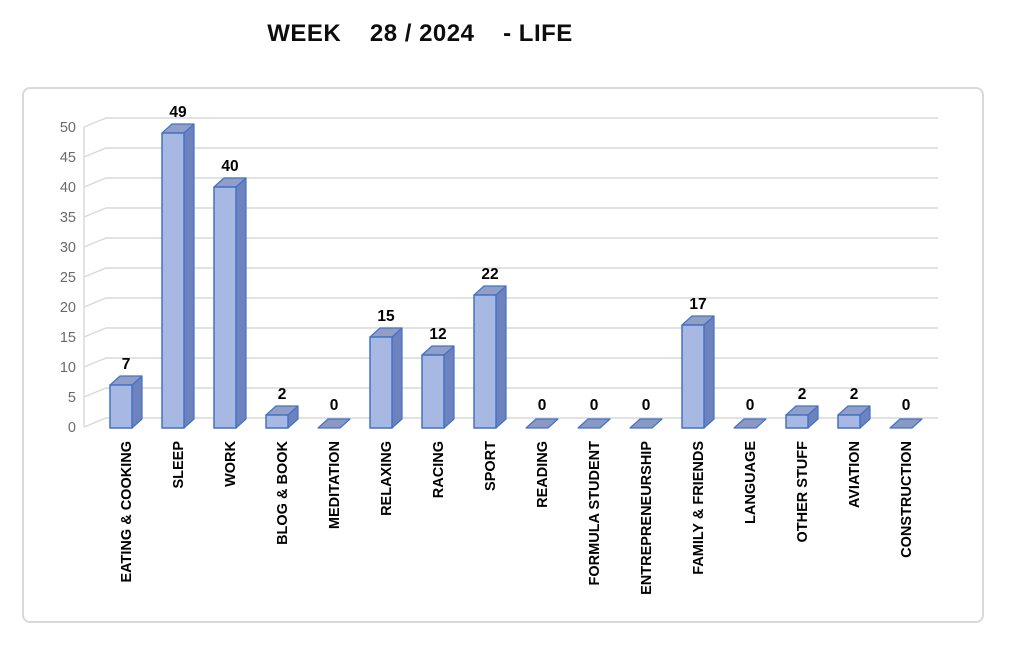  Describe the element at coordinates (68, 188) in the screenshot. I see `y-tick-label: 40` at that location.